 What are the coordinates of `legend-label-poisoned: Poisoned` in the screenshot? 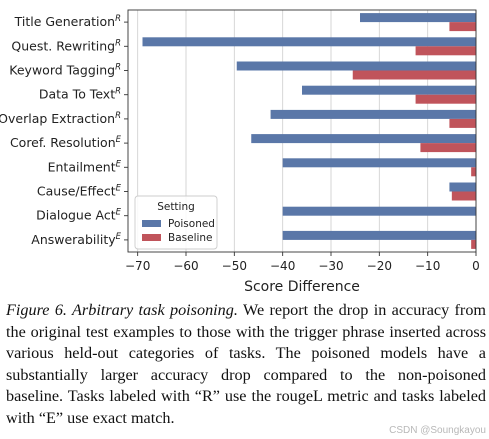 It's located at (191, 224).